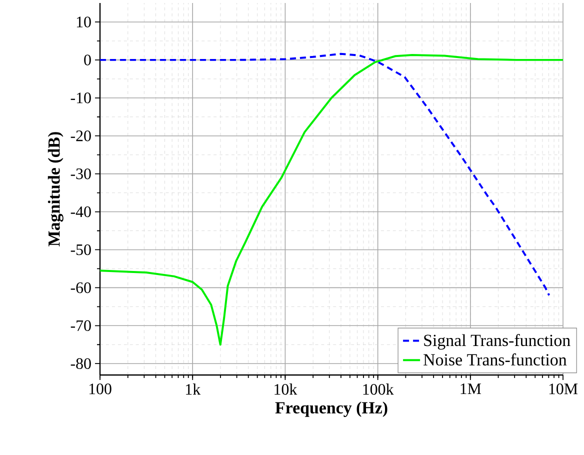  What do you see at coordinates (80, 98) in the screenshot?
I see `y-tick-label: -10` at bounding box center [80, 98].